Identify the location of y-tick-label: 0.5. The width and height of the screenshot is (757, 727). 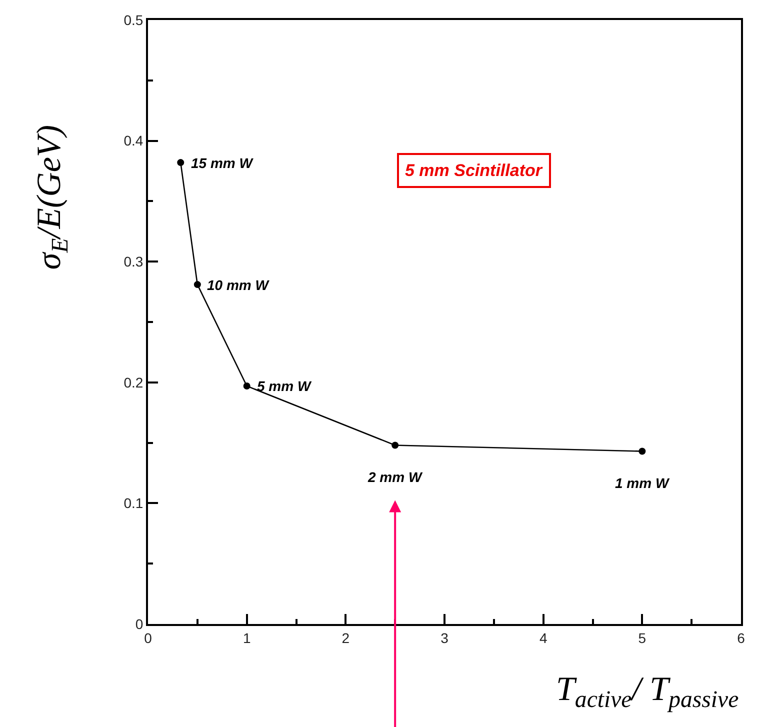
(134, 20).